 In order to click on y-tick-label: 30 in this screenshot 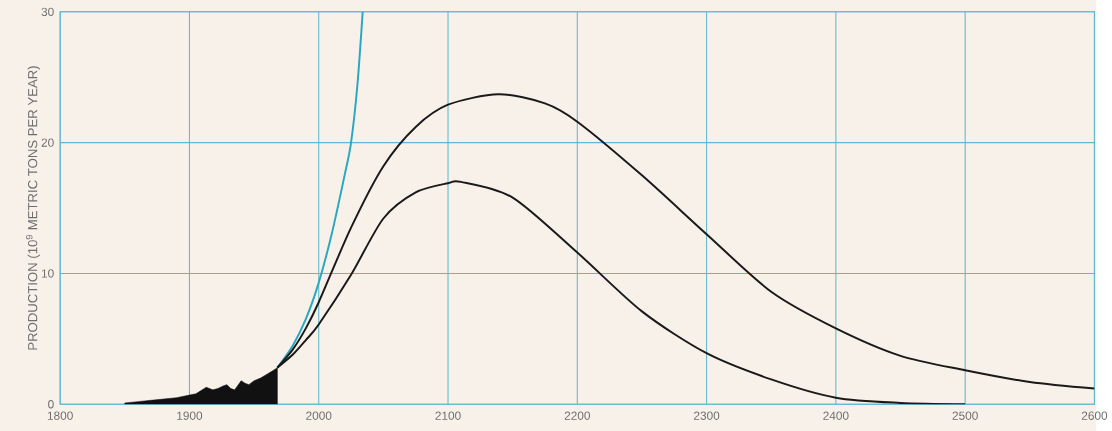, I will do `click(47, 12)`.